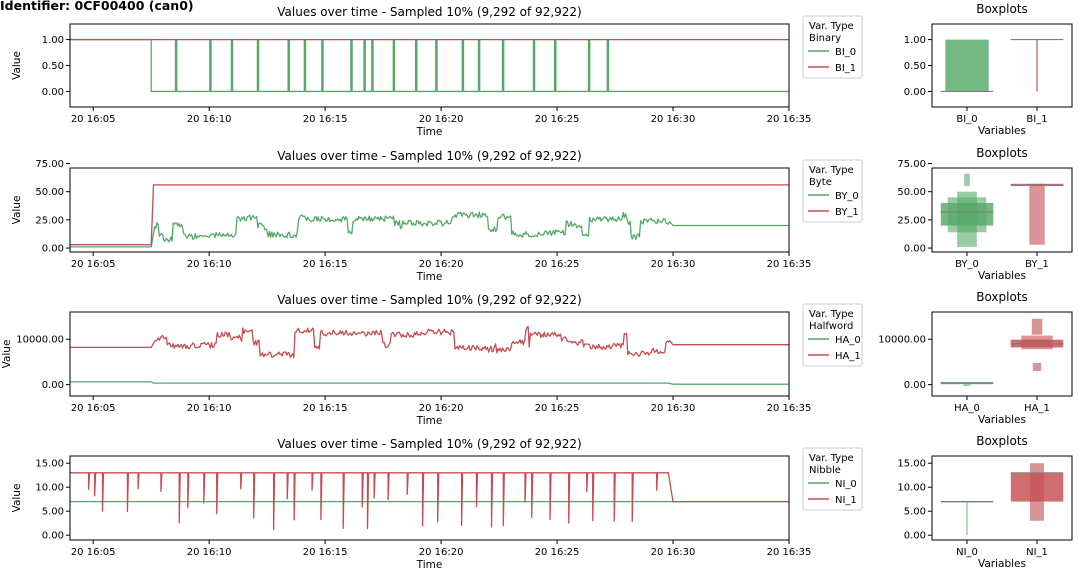 The height and width of the screenshot is (576, 1080). Describe the element at coordinates (911, 220) in the screenshot. I see `boxplot-y-tick-label: 25.00` at that location.